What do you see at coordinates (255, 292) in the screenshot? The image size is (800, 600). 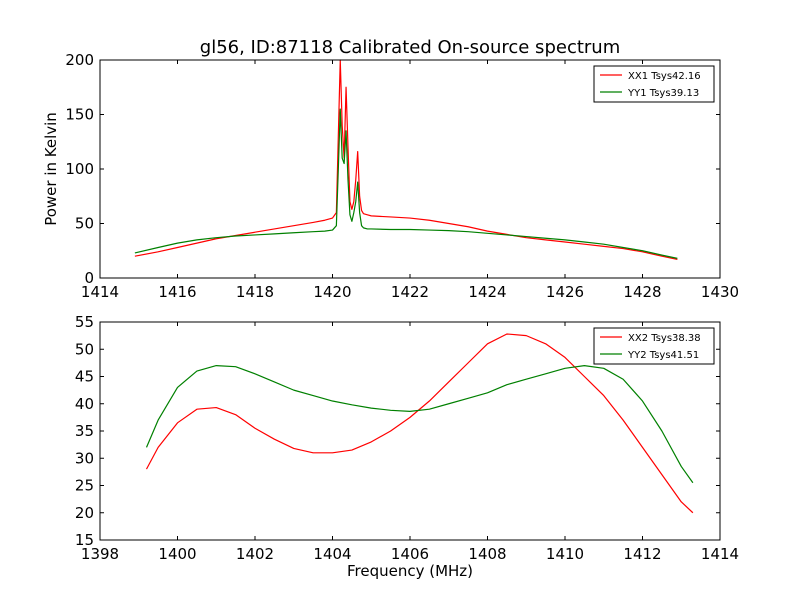 I see `x-tick-label: 1418` at bounding box center [255, 292].